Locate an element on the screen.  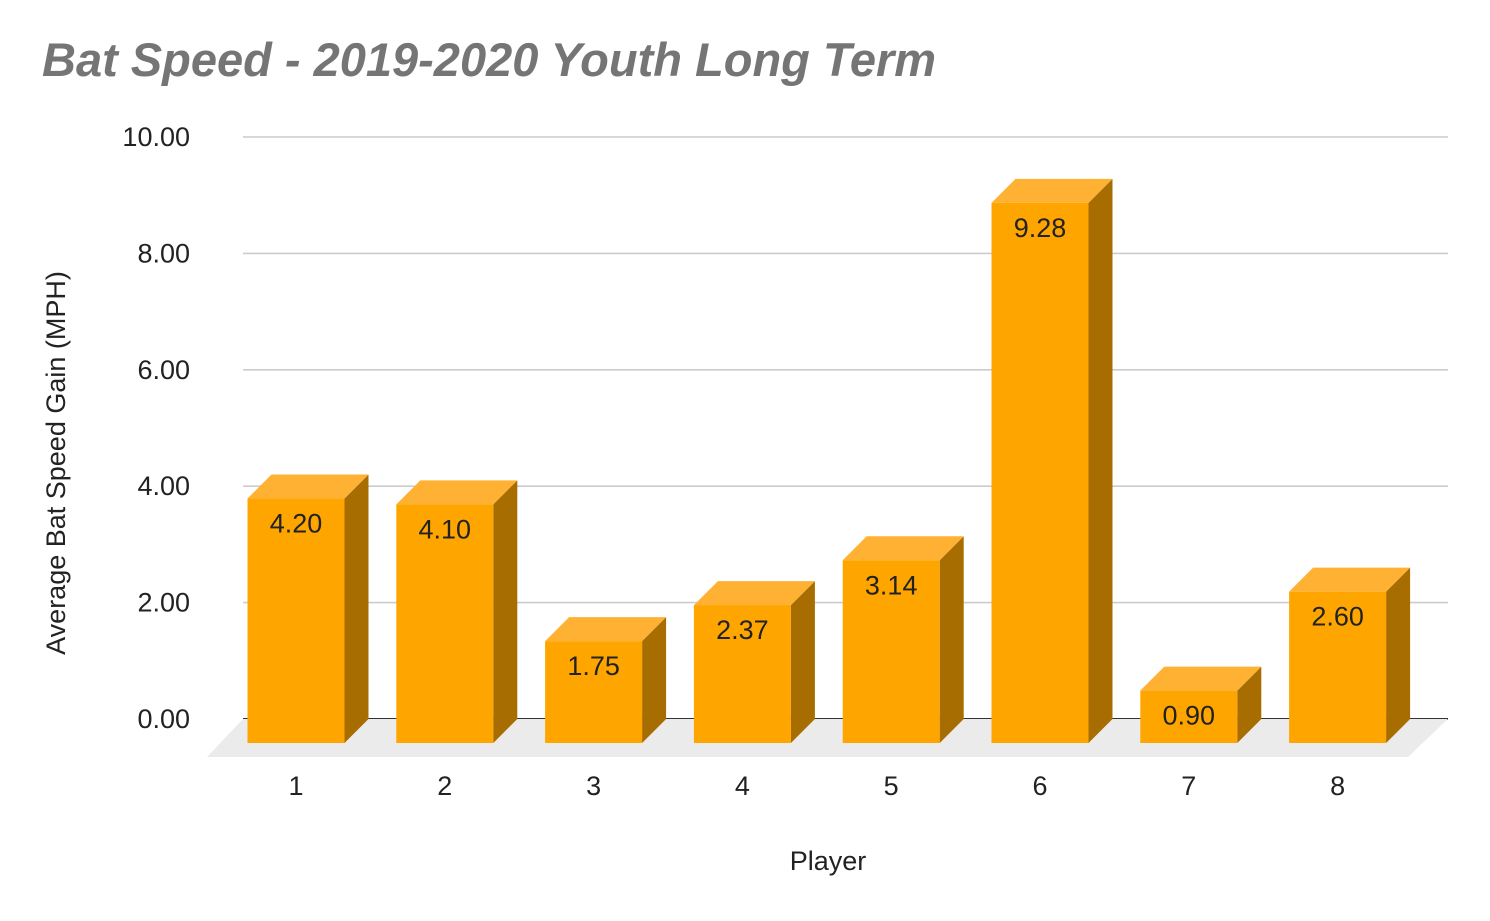
x-tick-label: 5 is located at coordinates (891, 786).